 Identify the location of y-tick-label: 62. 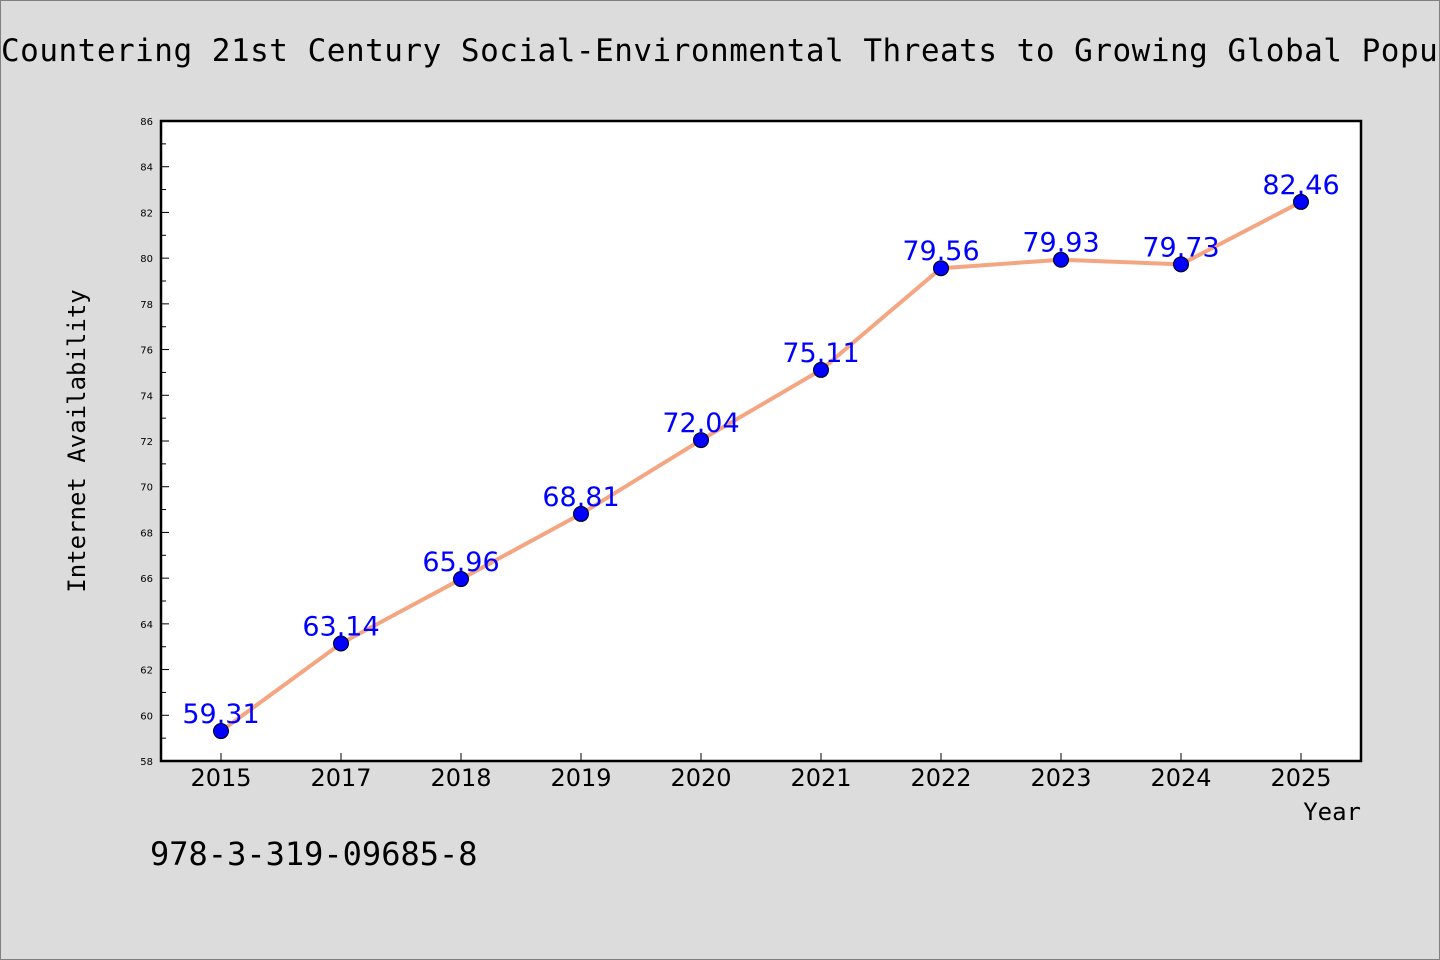
(146, 671).